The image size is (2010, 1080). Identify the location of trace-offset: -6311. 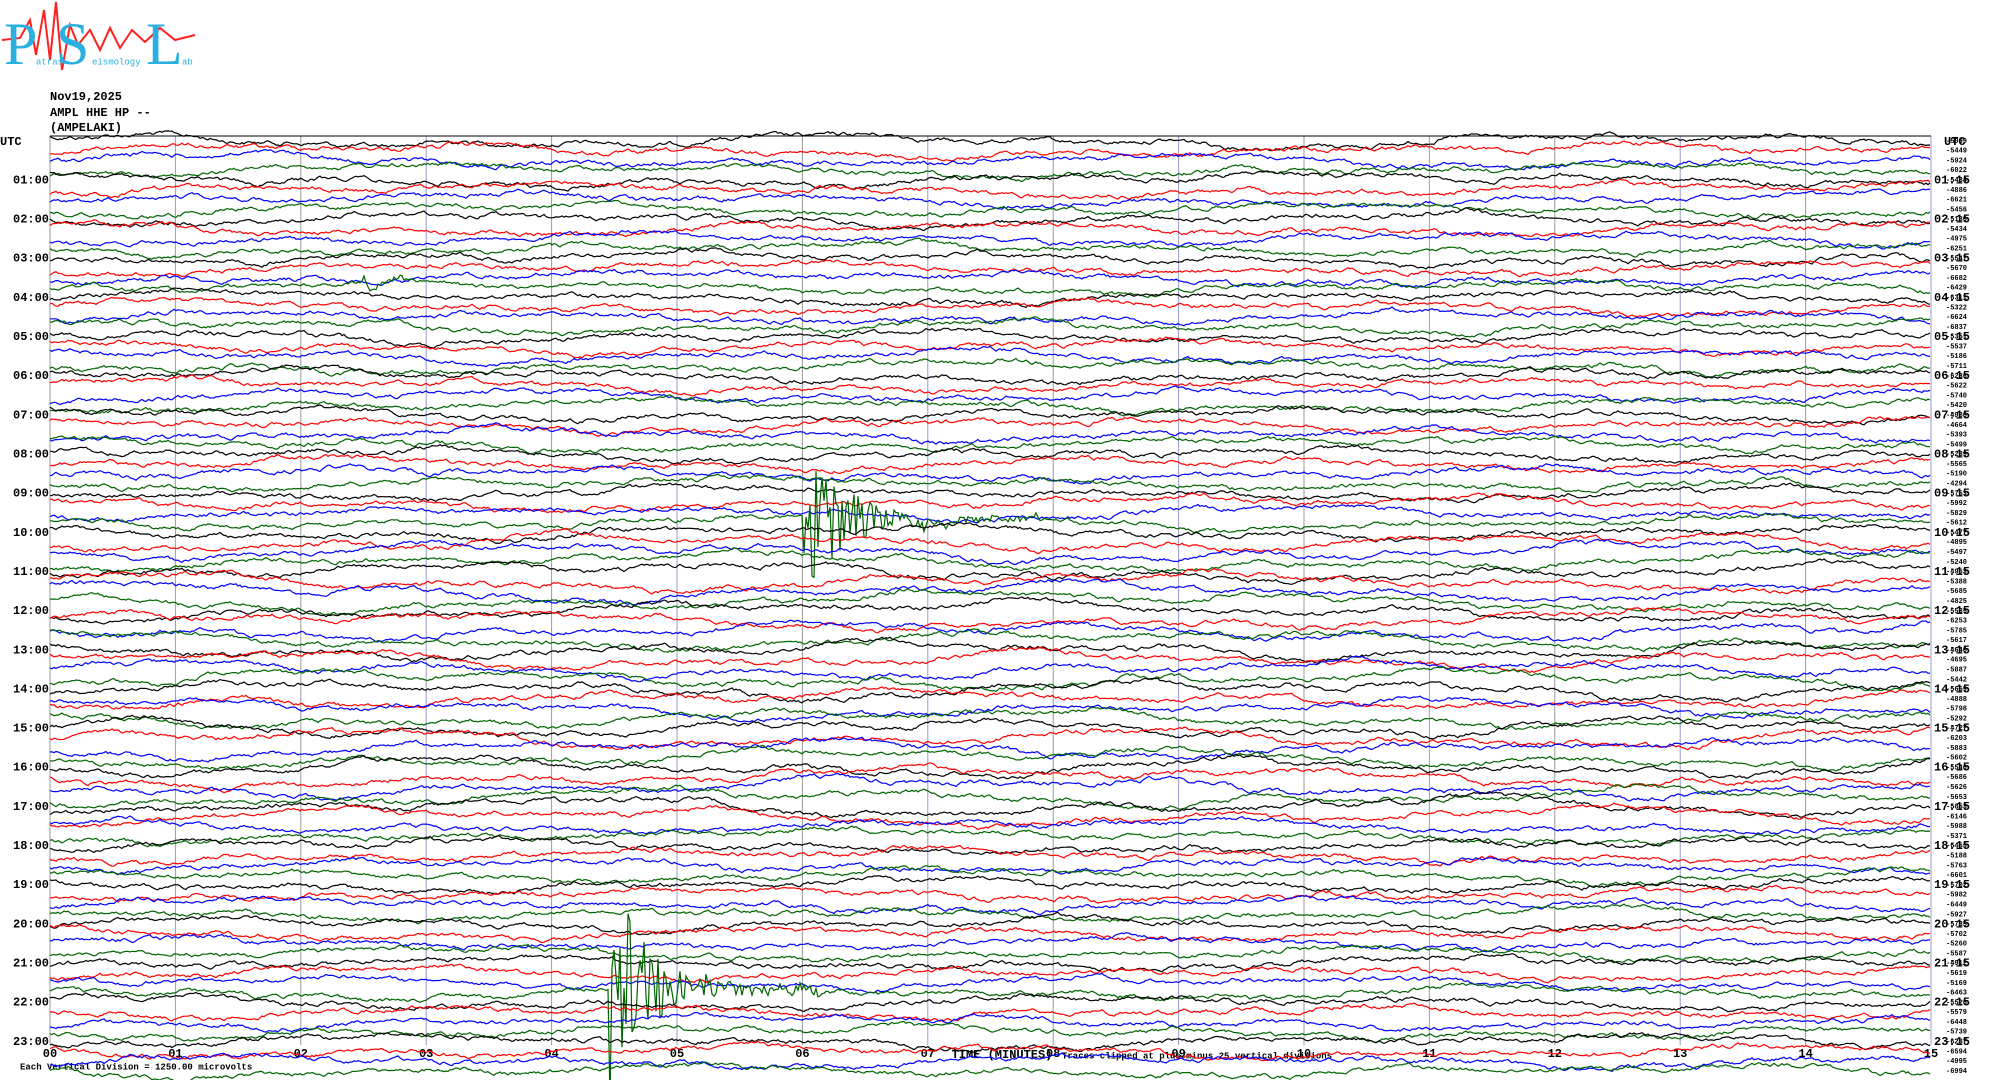
(1956, 298).